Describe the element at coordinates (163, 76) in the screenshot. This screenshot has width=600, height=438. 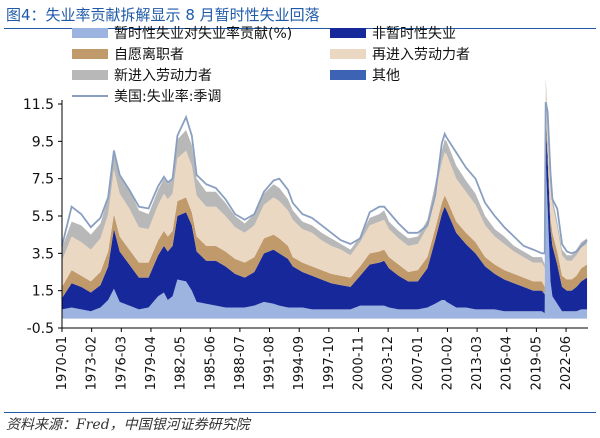
I see `legend-label-newentrant: 新进入劳动力者` at that location.